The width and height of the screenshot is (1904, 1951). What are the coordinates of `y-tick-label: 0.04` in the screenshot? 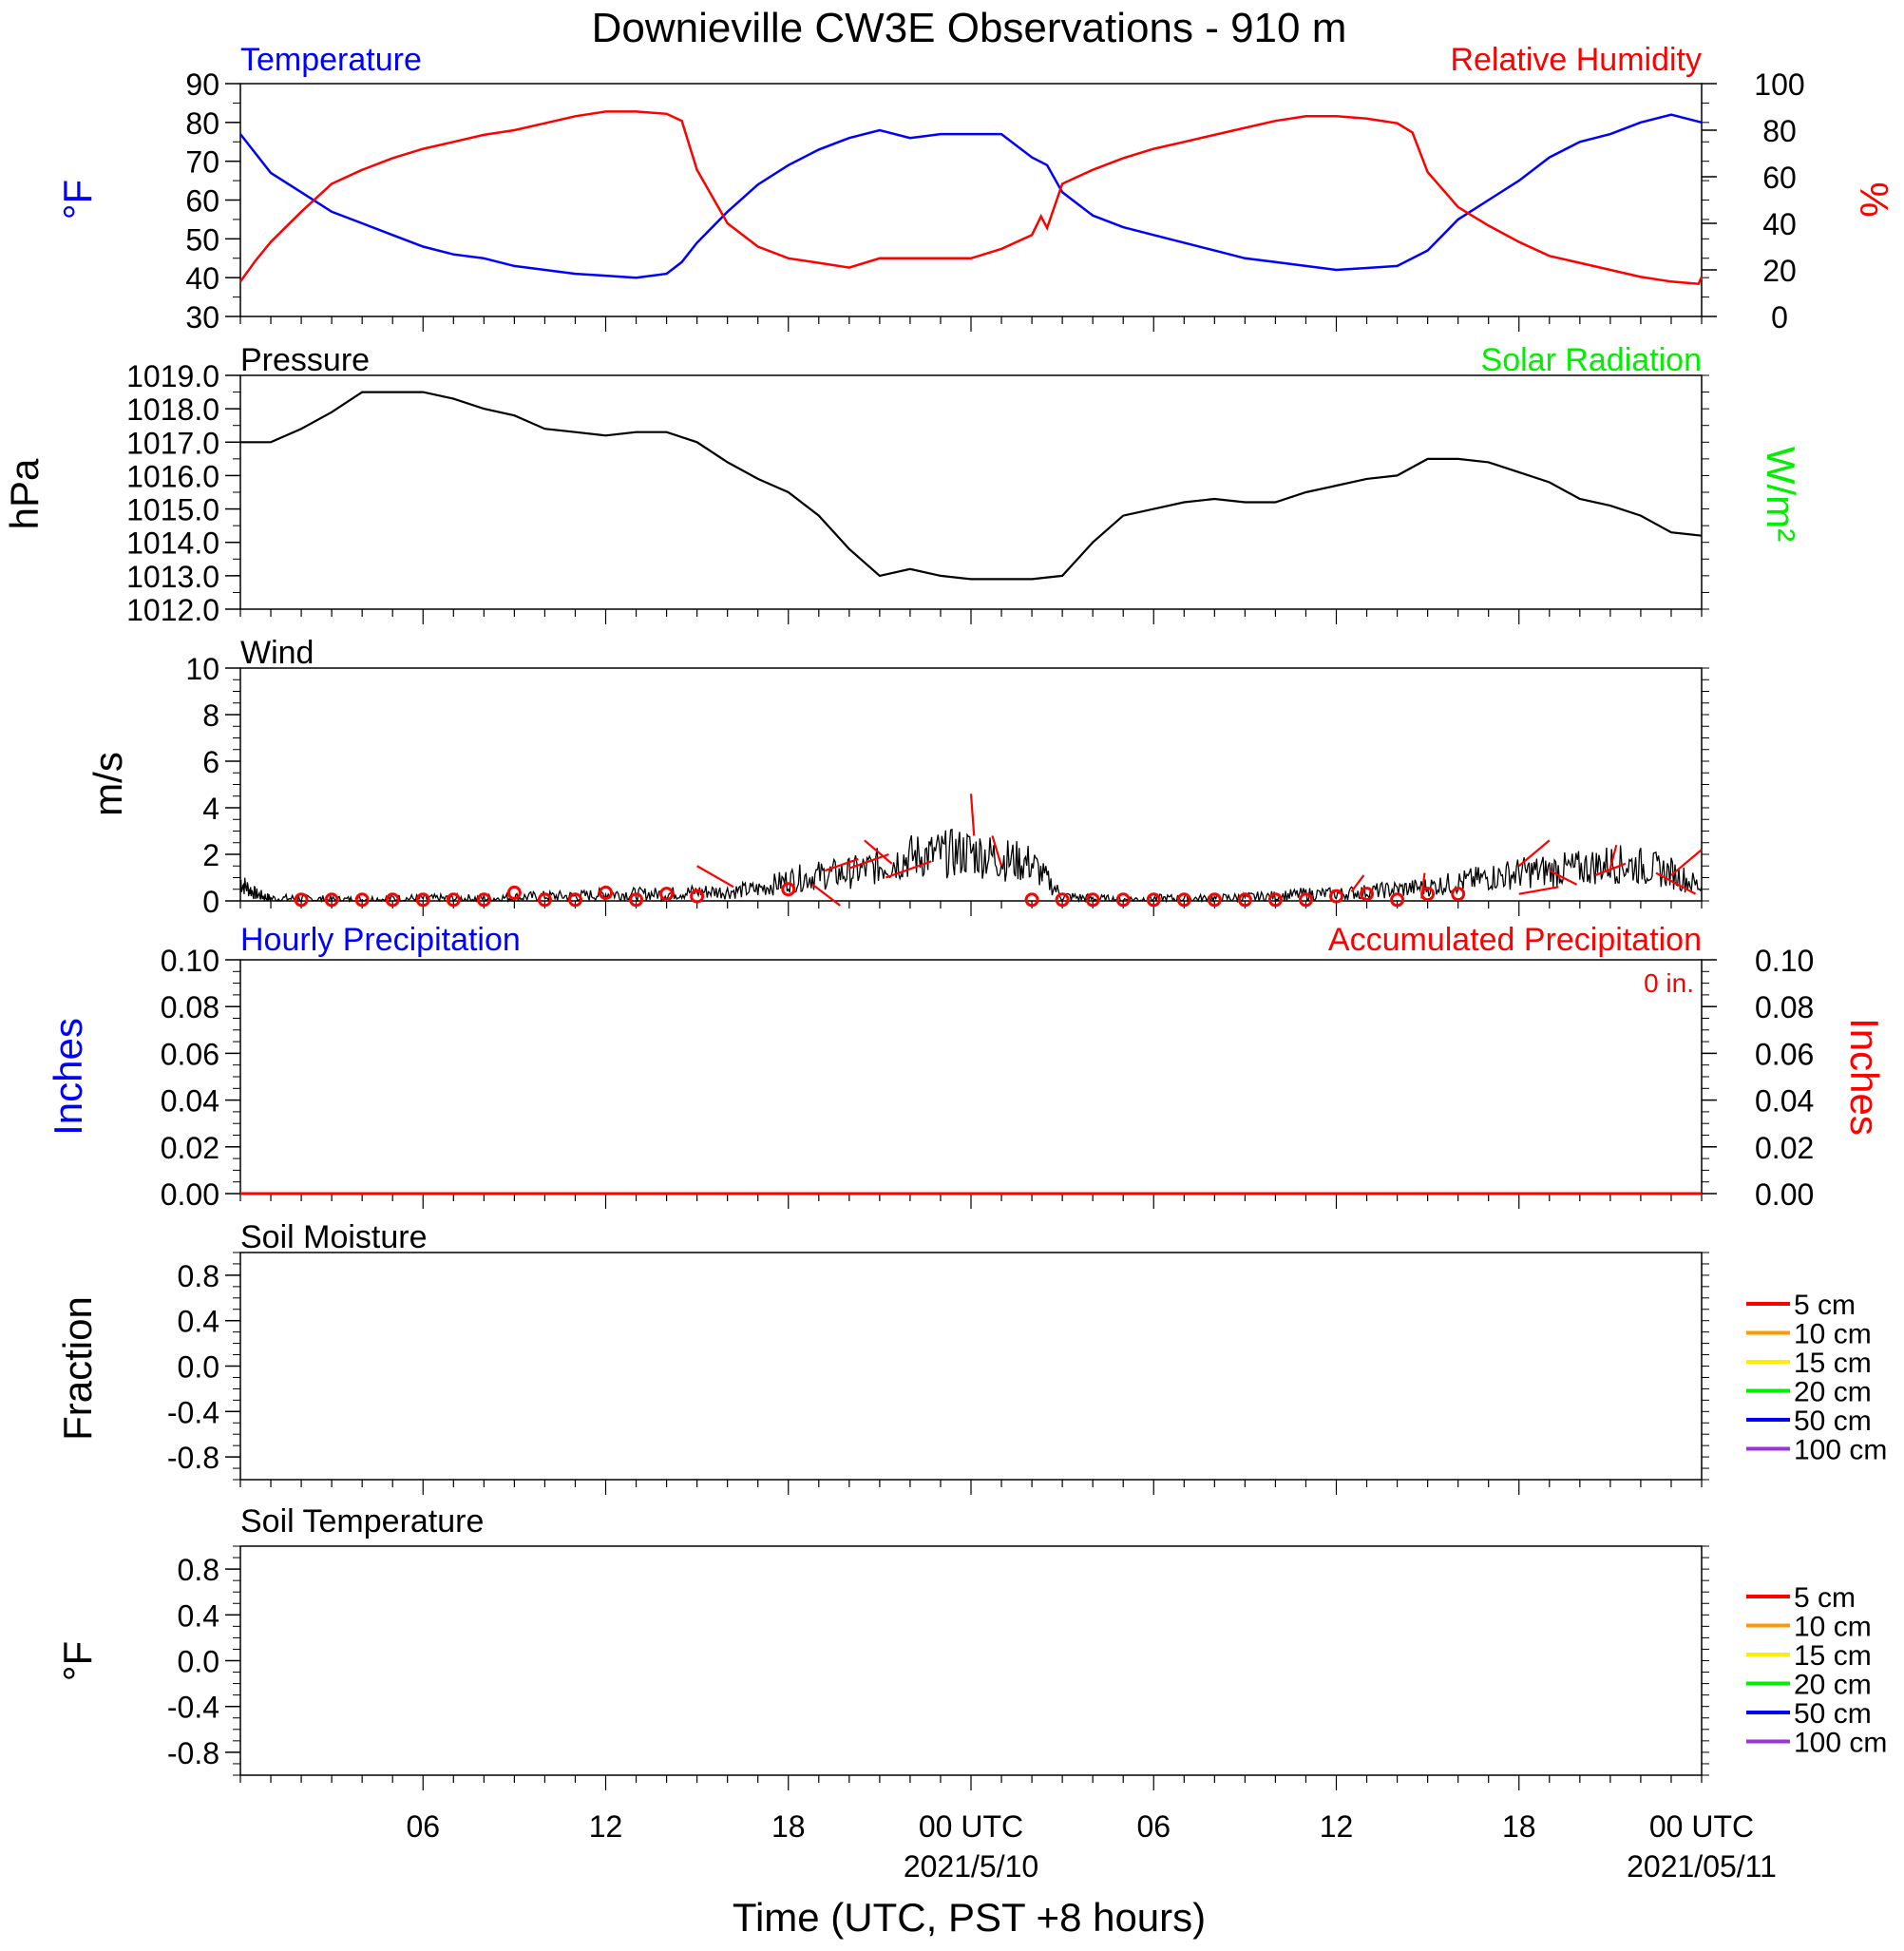 It's located at (1784, 1101).